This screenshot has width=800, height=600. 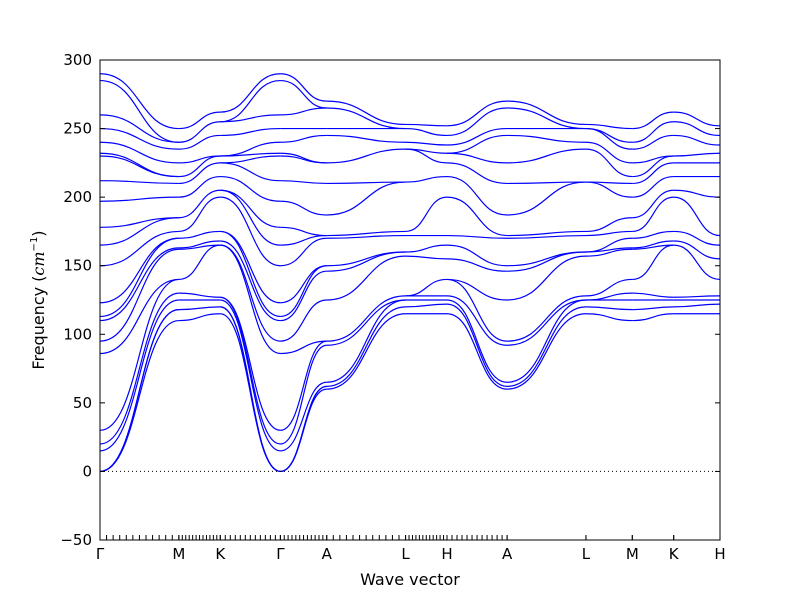 What do you see at coordinates (446, 554) in the screenshot?
I see `x-tick-label: H` at bounding box center [446, 554].